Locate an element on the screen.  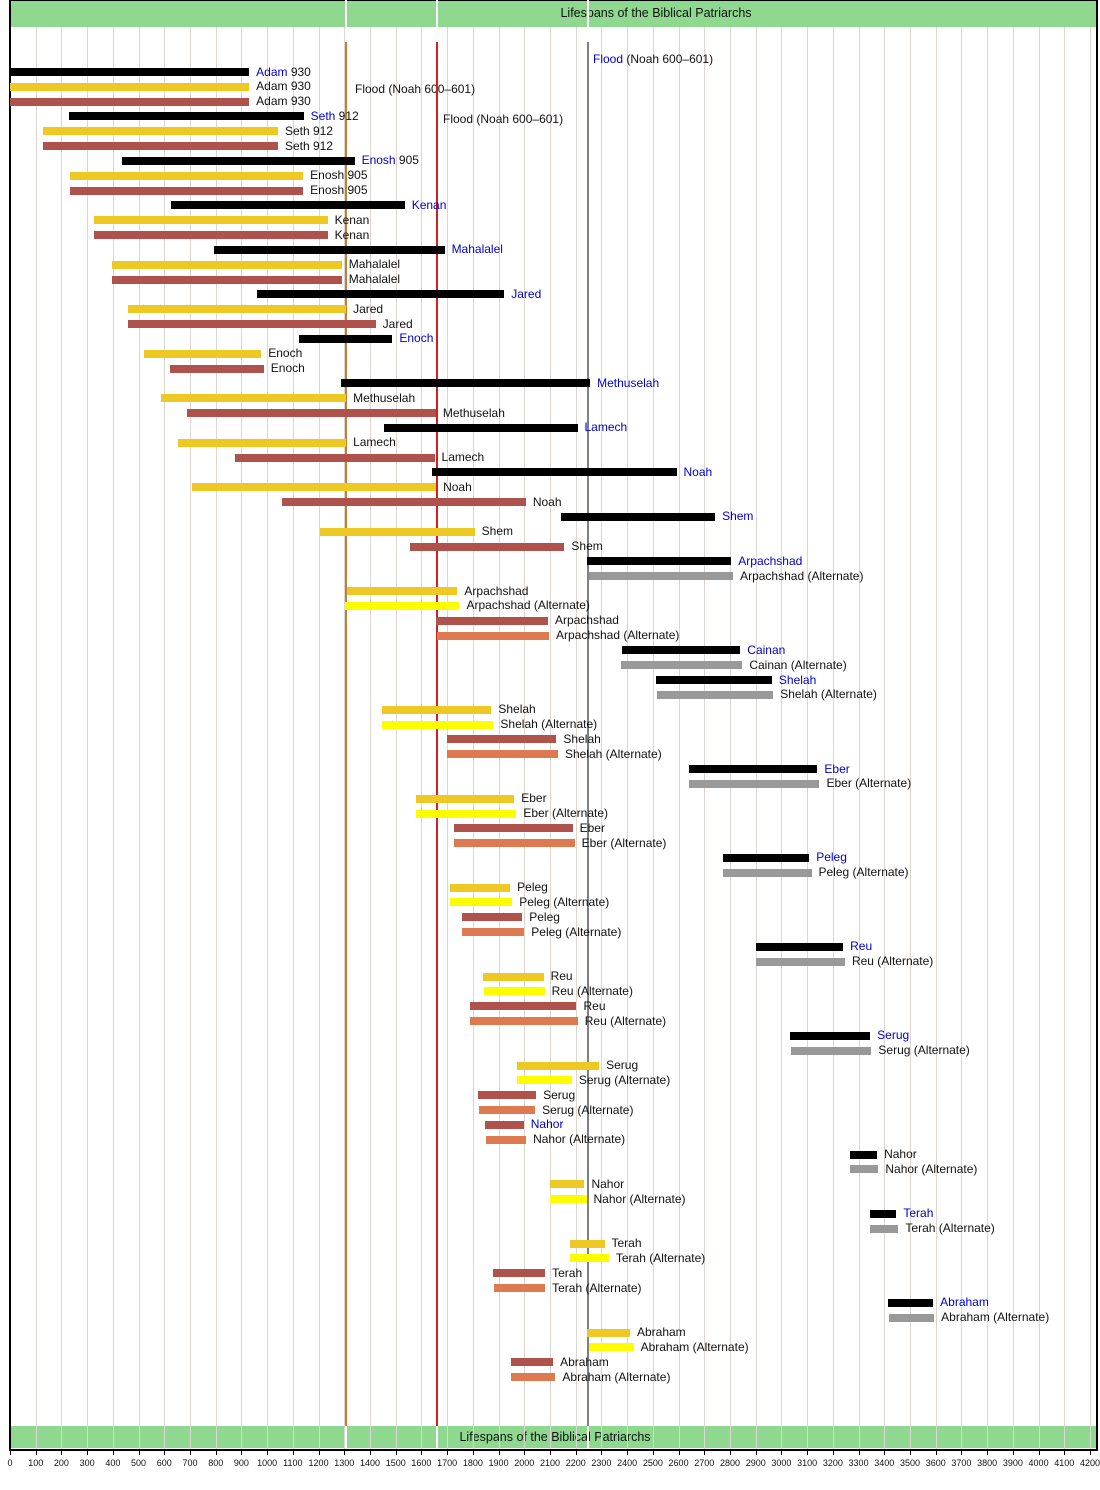
bar-shelah-lxx is located at coordinates (713, 680).